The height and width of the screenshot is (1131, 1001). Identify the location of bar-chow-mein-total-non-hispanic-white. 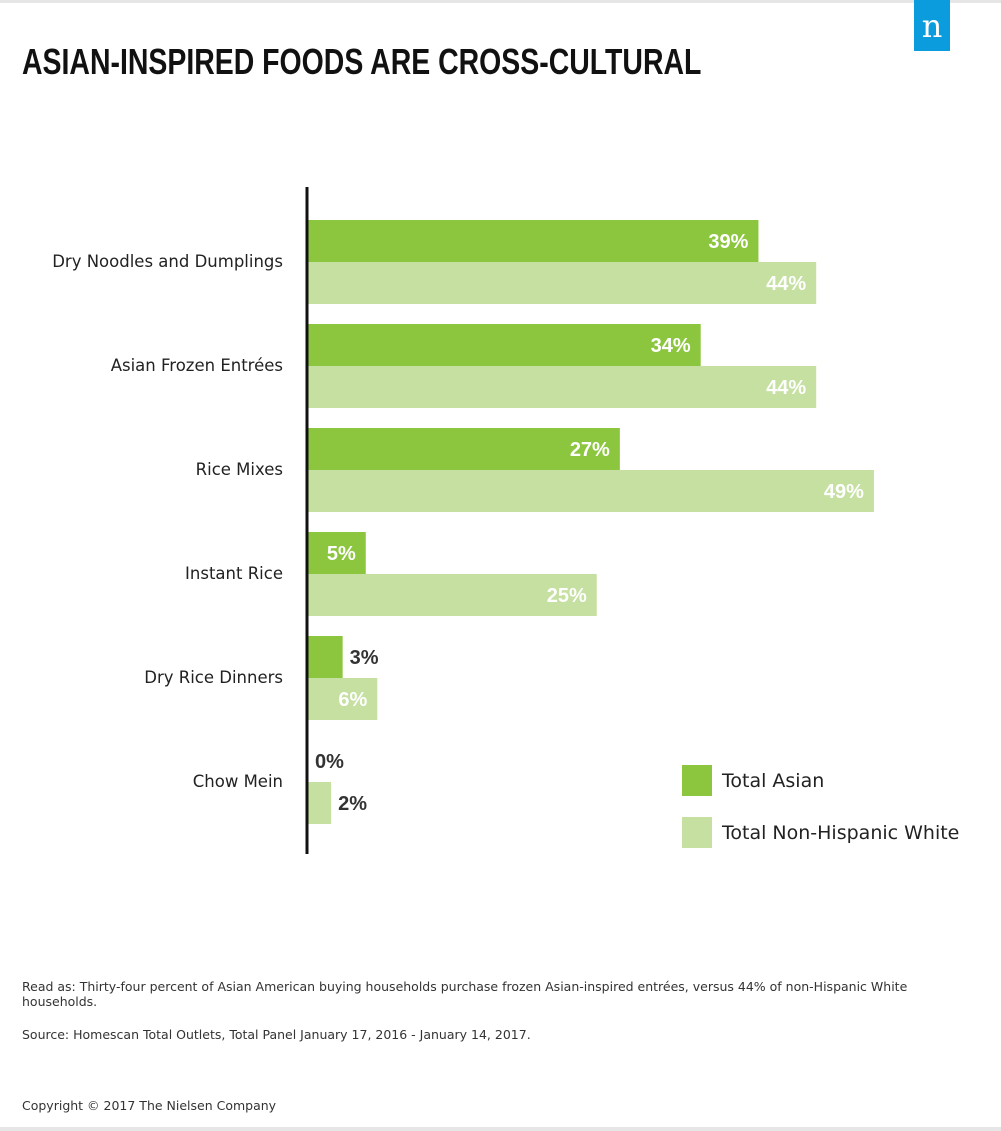
(320, 803).